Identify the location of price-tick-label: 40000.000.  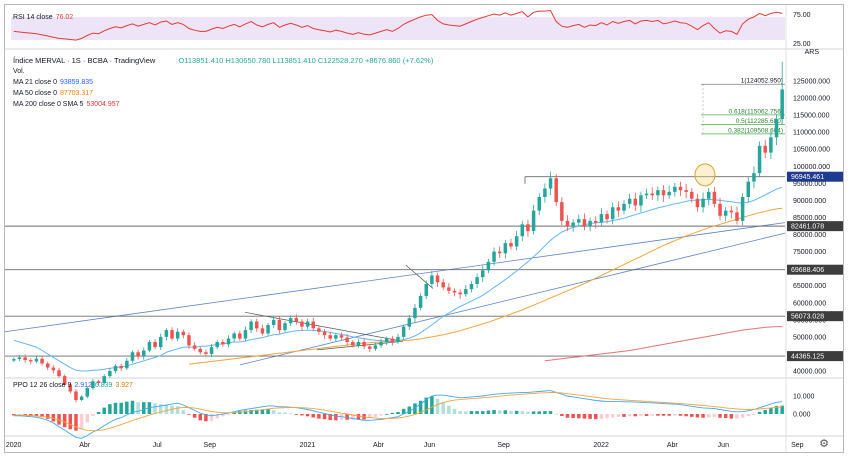
(809, 372).